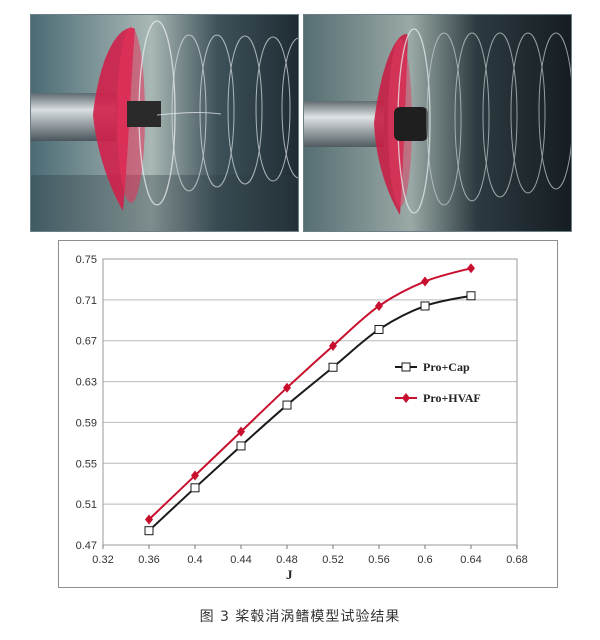  Describe the element at coordinates (309, 560) in the screenshot. I see `x-tick-labels: 0.32 0.36 0.4 0.44 0.48 0.52 0.56 0.6 0.64 0.68` at that location.